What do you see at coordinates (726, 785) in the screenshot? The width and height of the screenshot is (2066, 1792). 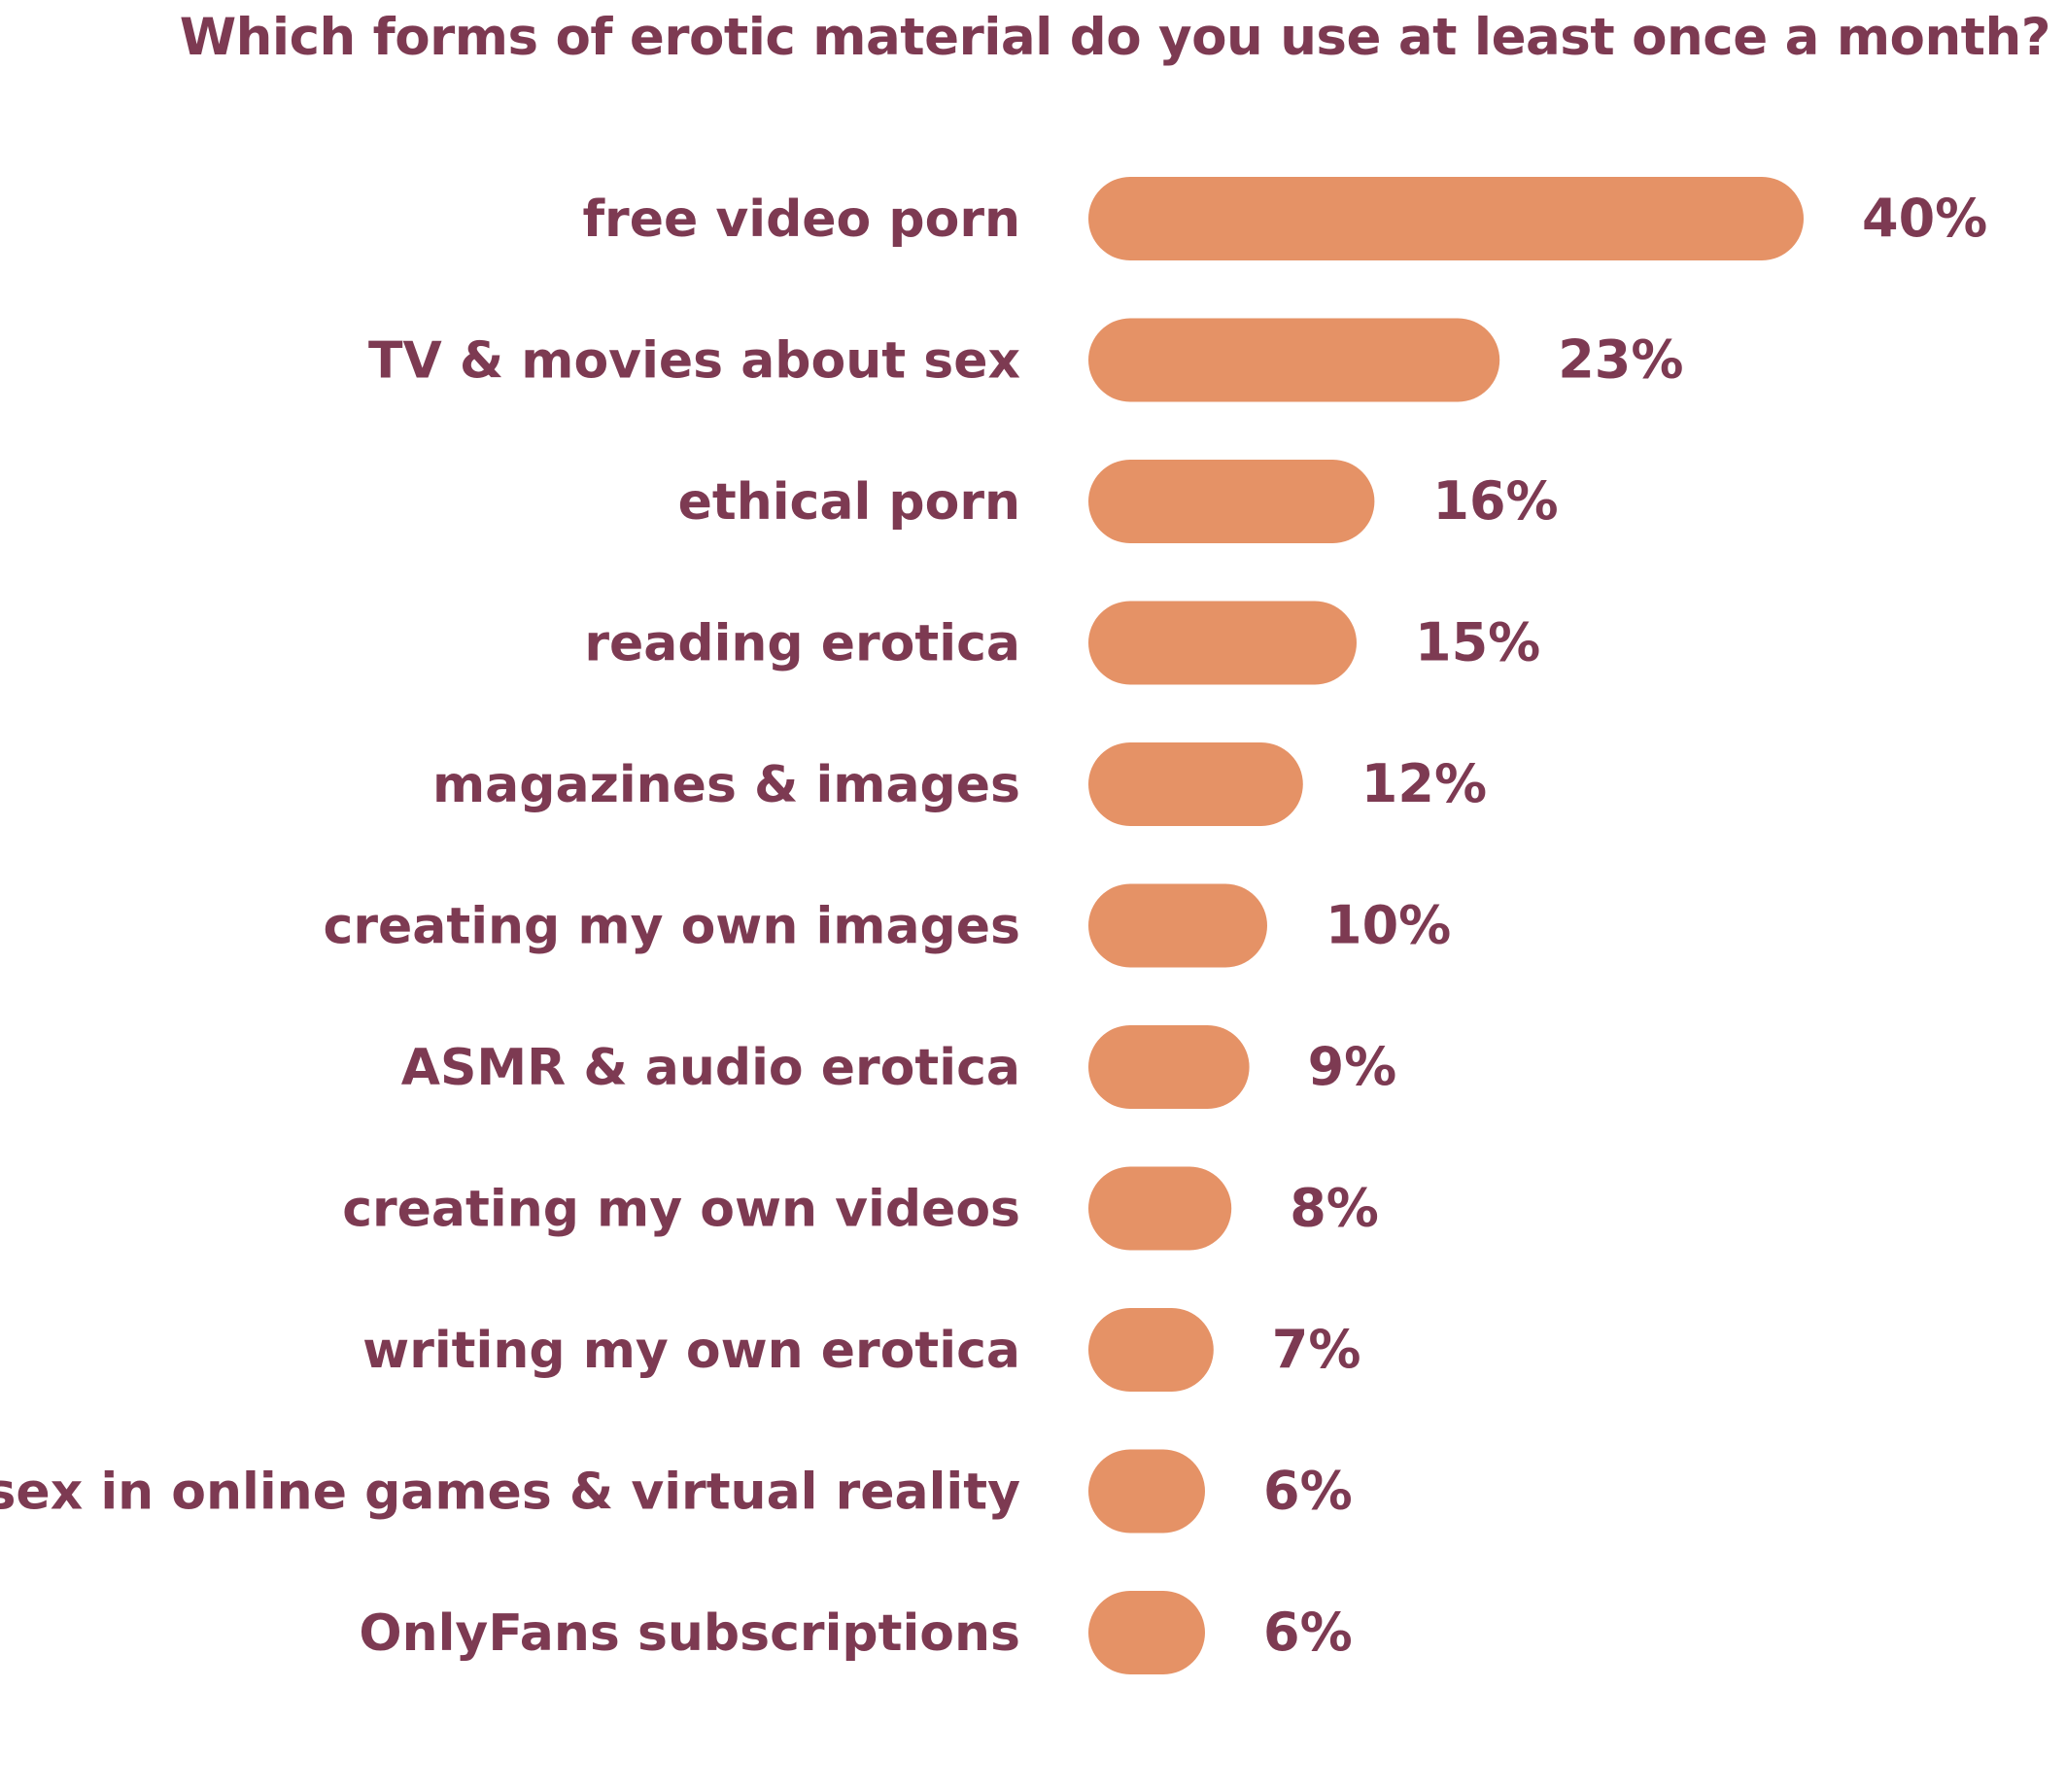 I see `category-label: magazines & images` at bounding box center [726, 785].